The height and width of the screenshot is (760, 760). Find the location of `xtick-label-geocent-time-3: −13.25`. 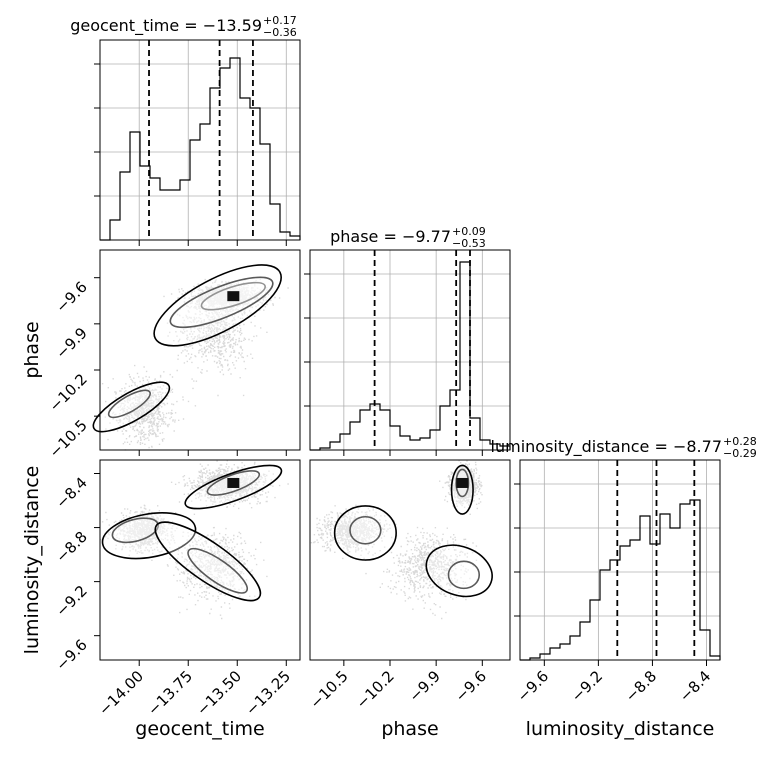

xtick-label-geocent-time-3: −13.25 is located at coordinates (268, 693).